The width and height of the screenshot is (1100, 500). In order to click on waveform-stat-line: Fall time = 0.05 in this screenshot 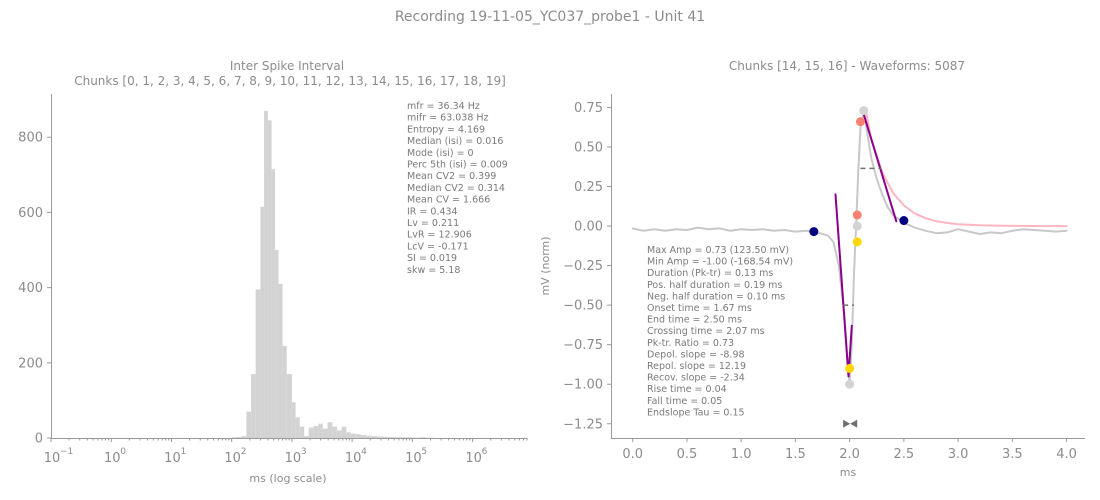, I will do `click(684, 401)`.